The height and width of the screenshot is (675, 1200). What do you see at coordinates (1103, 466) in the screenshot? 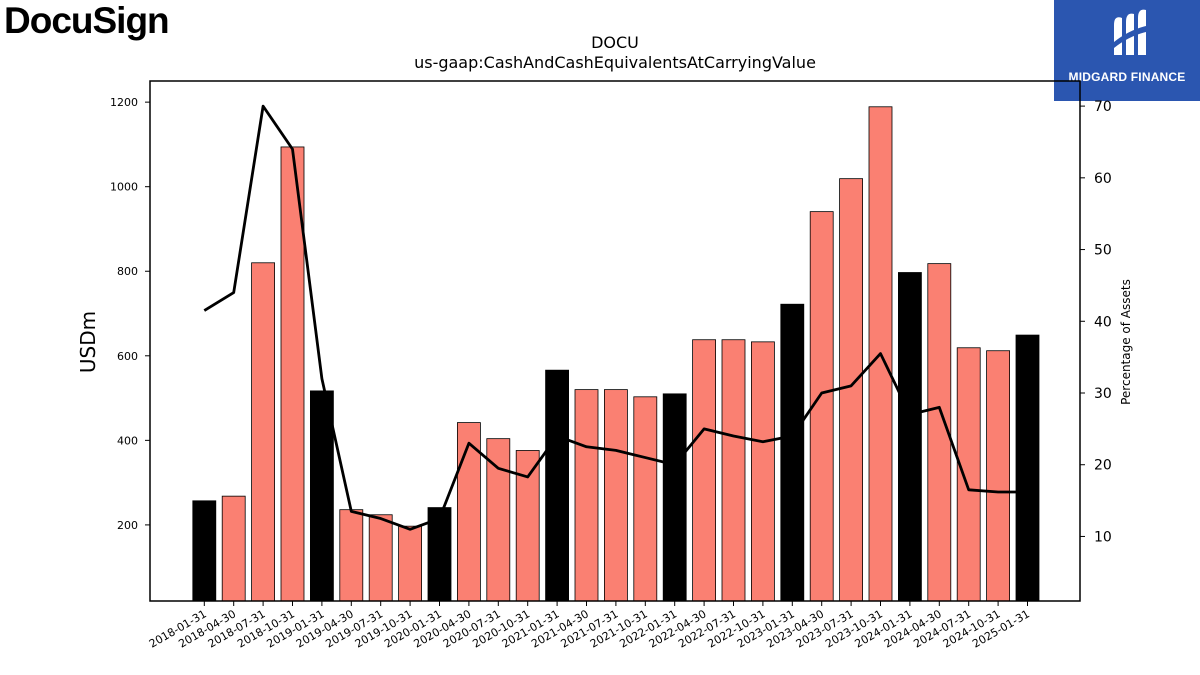
I see `y2-tick-label: 20` at bounding box center [1103, 466].